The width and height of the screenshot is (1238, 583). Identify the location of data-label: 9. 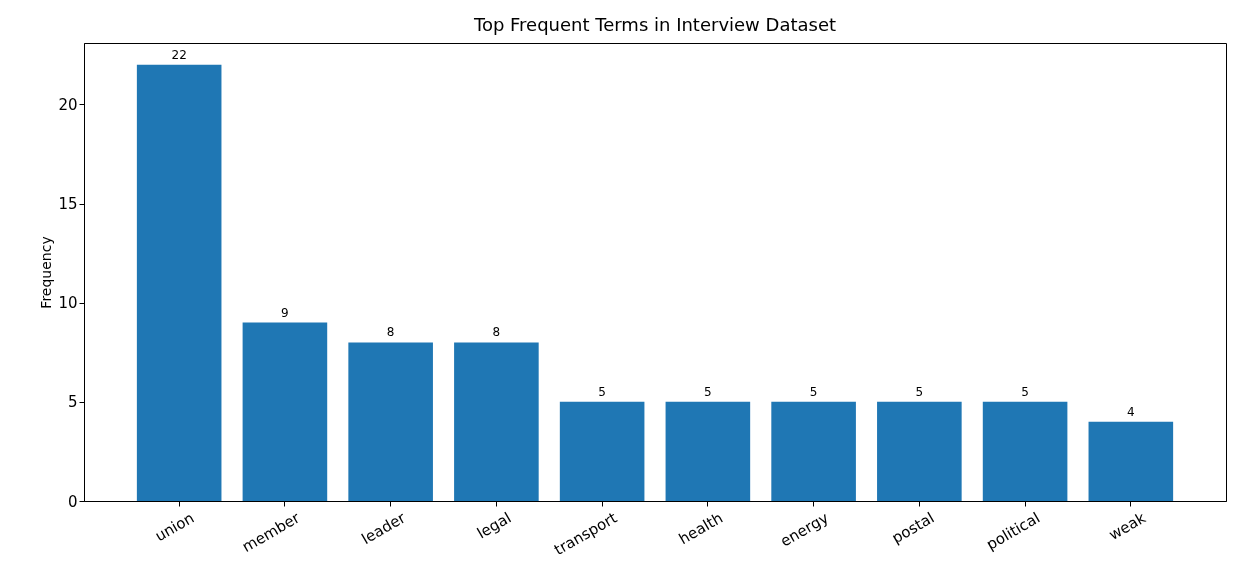
(285, 312).